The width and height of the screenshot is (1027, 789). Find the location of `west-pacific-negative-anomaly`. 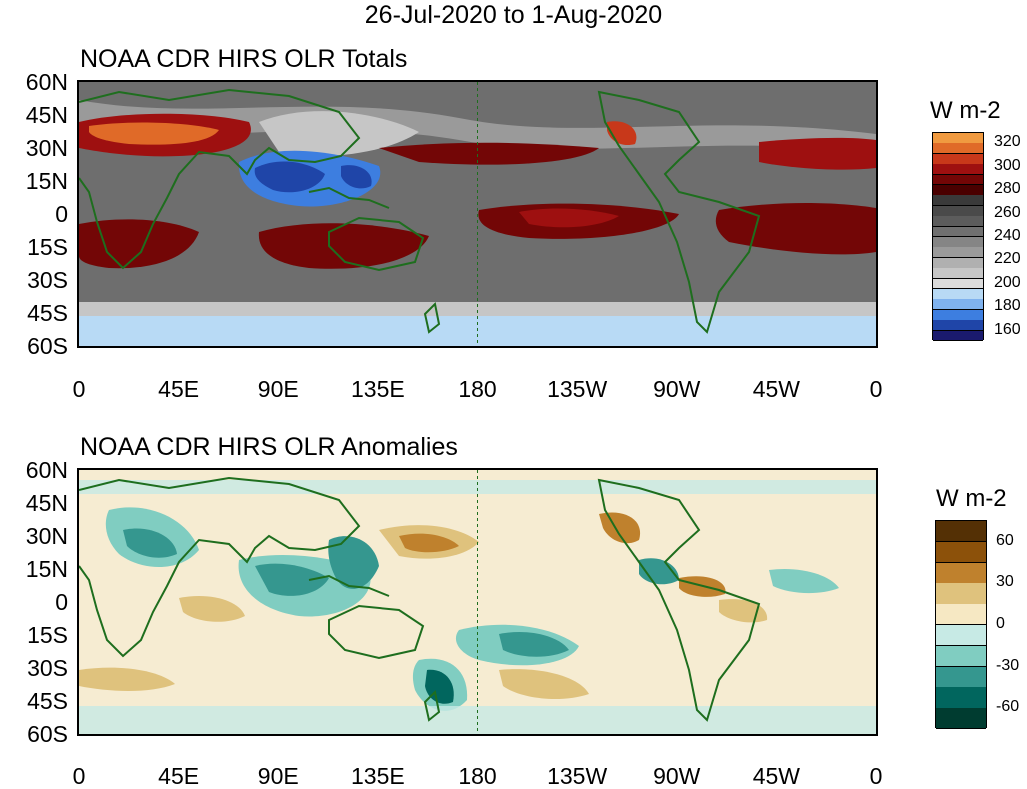

west-pacific-negative-anomaly is located at coordinates (353, 562).